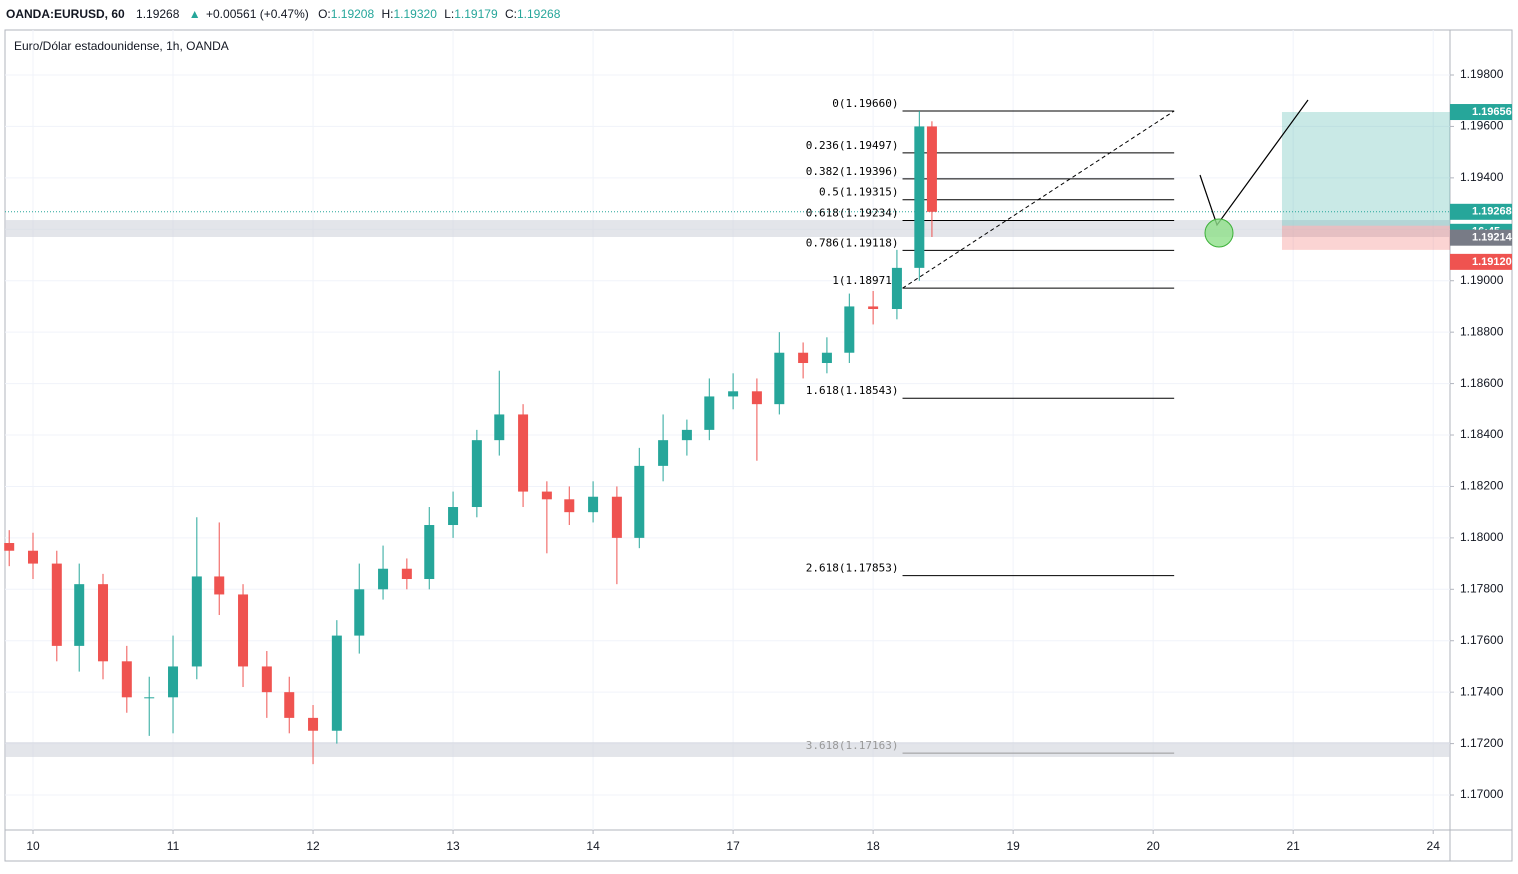 The width and height of the screenshot is (1518, 874). I want to click on open: 1.19208, so click(353, 14).